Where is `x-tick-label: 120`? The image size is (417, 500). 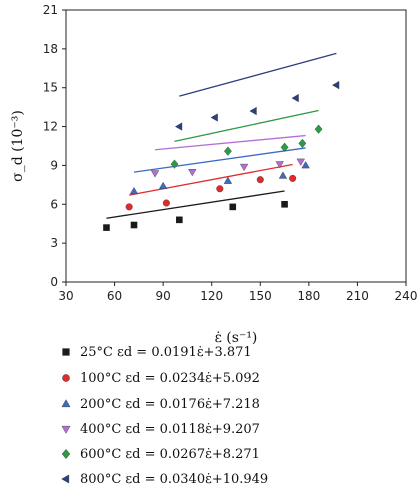
x-tick-label: 120 is located at coordinates (211, 296).